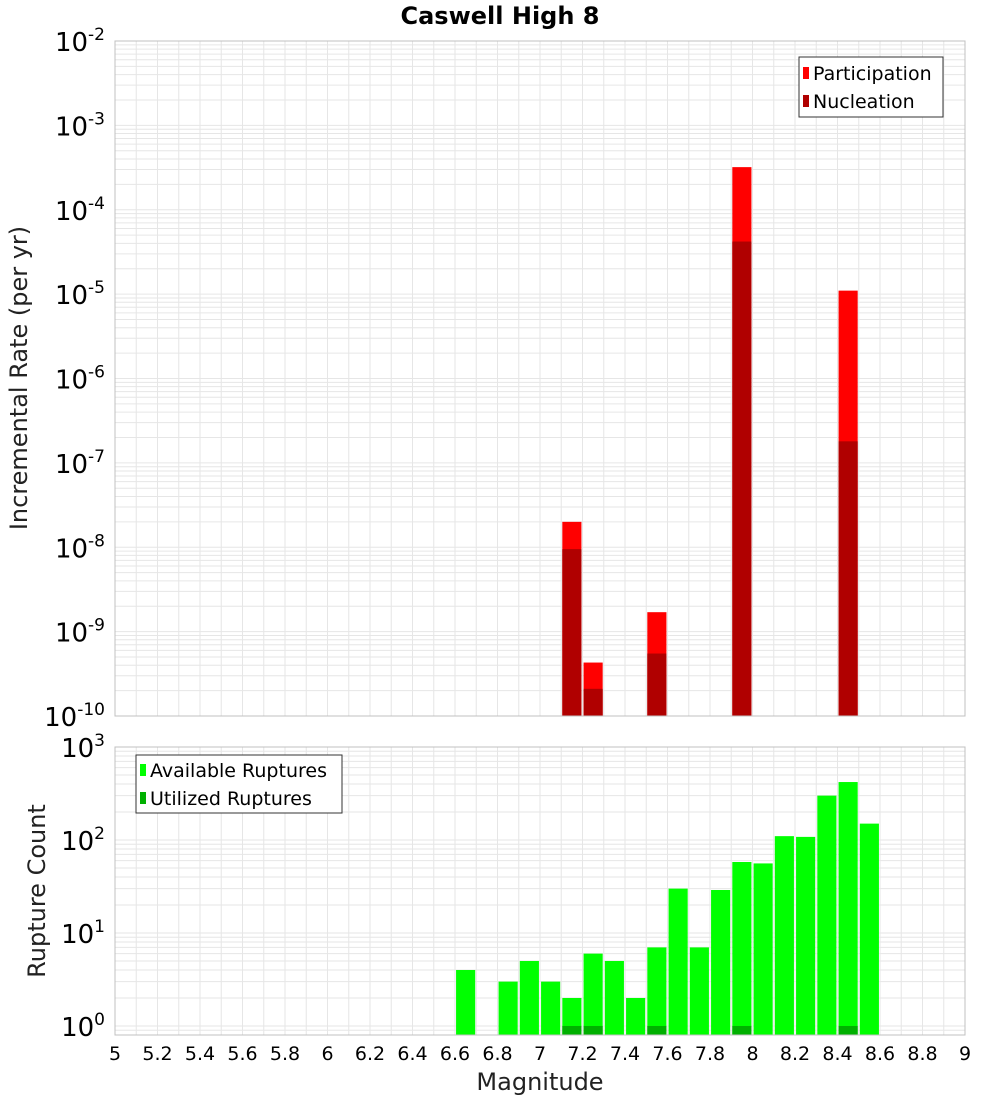  Describe the element at coordinates (872, 74) in the screenshot. I see `legend-participation-label: Participation` at that location.